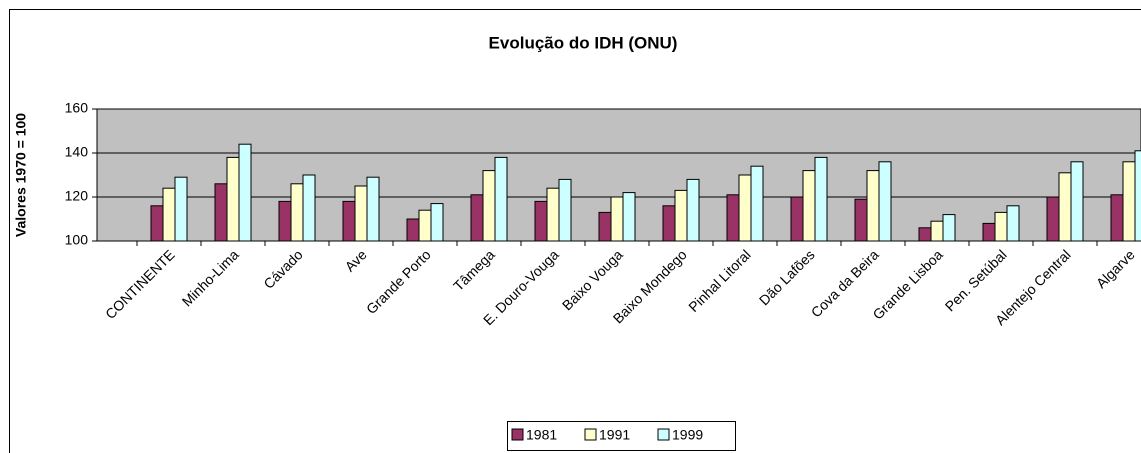 The image size is (1141, 453). What do you see at coordinates (687, 435) in the screenshot?
I see `legend-label: 1999` at bounding box center [687, 435].